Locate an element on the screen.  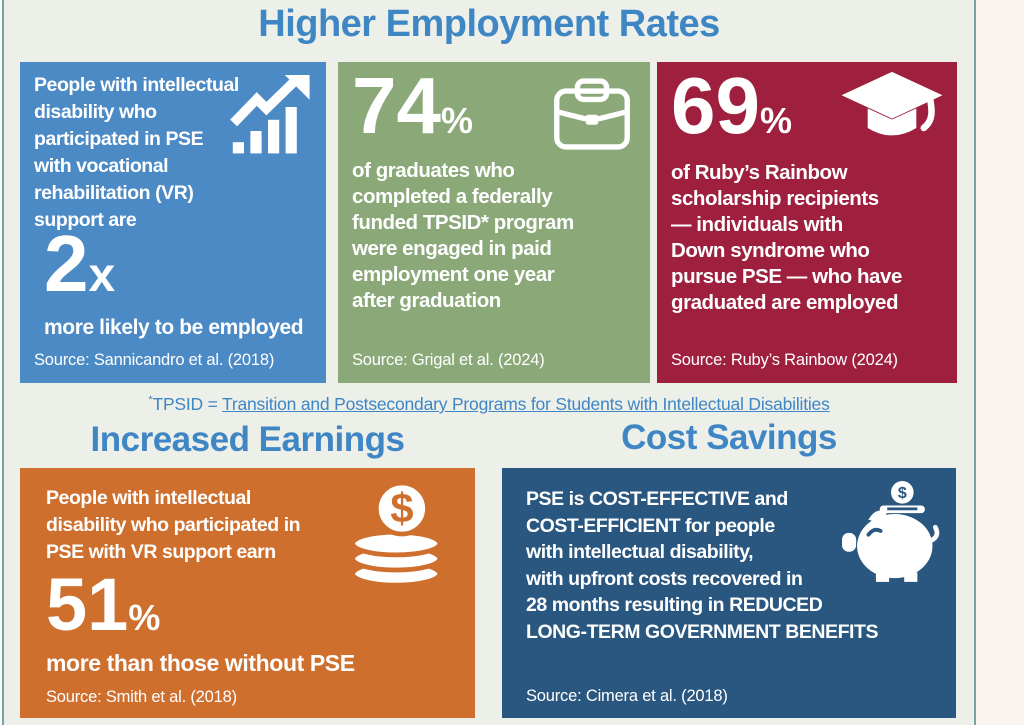
footnote-prefix: TPSID = is located at coordinates (187, 404).